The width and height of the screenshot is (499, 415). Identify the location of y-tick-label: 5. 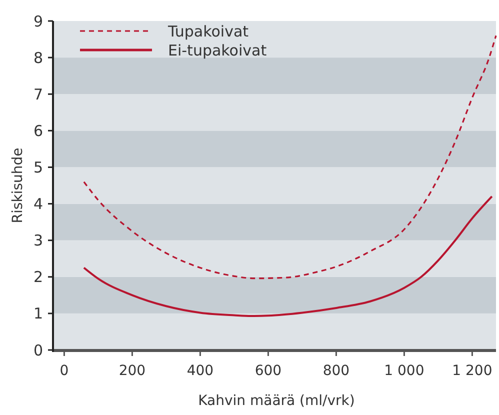
(38, 167).